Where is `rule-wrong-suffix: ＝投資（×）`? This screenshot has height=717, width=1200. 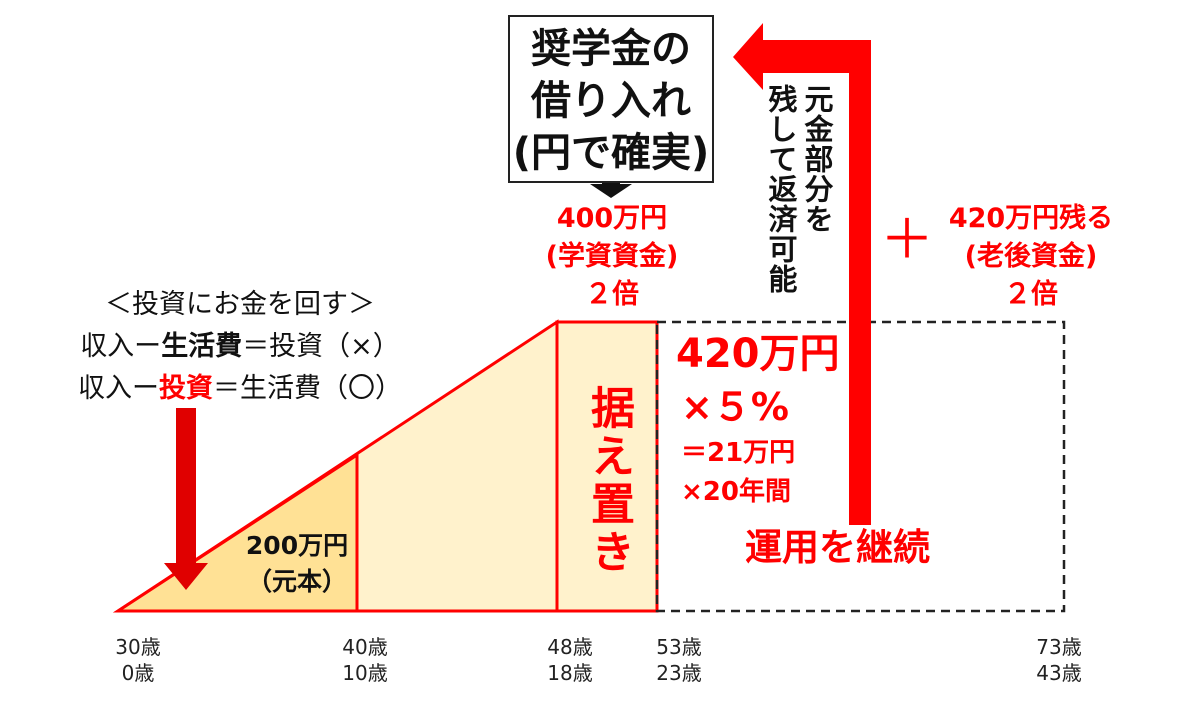
rule-wrong-suffix: ＝投資（×） is located at coordinates (321, 346).